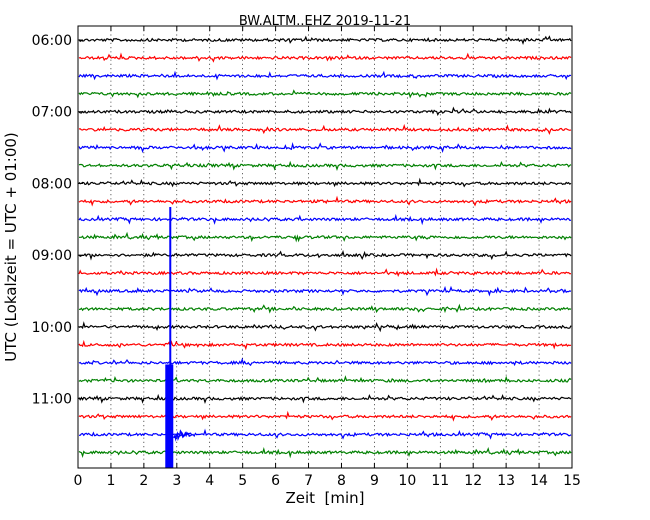 This screenshot has width=650, height=520. What do you see at coordinates (11, 247) in the screenshot?
I see `y-axis-label: UTC (Lokalzeit = UTC + 01:00)` at bounding box center [11, 247].